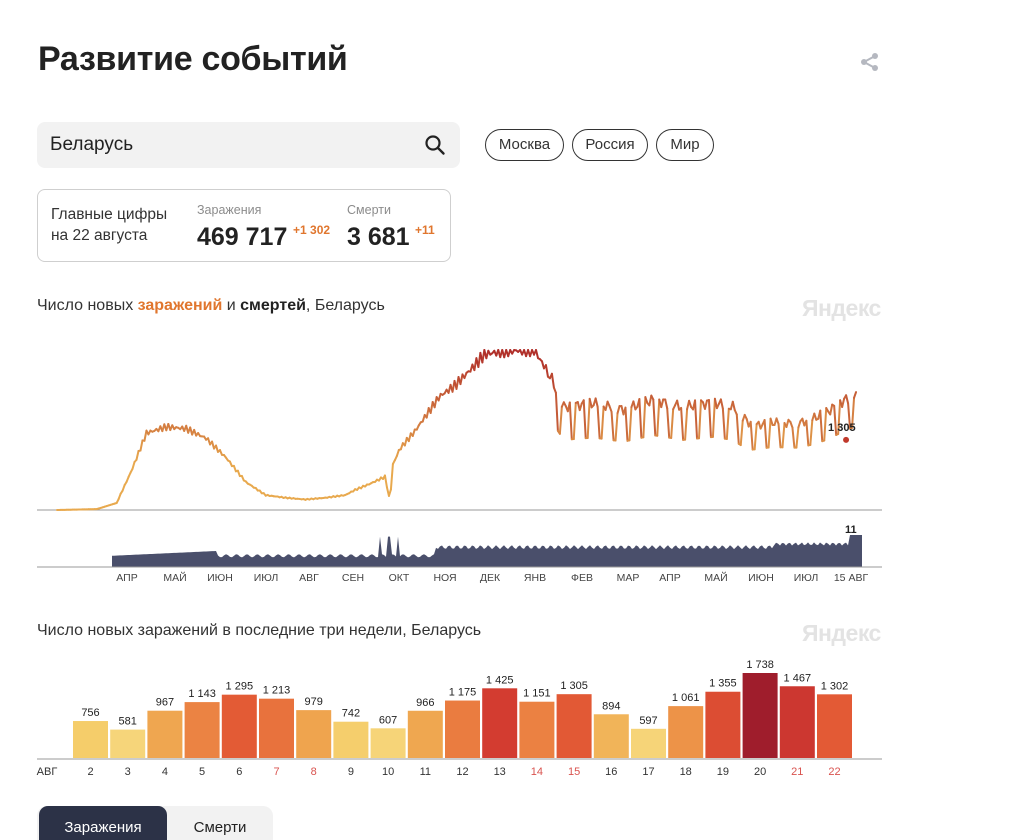 This screenshot has width=1015, height=840. Describe the element at coordinates (686, 698) in the screenshot. I see `bar-value-label: 1 061` at that location.